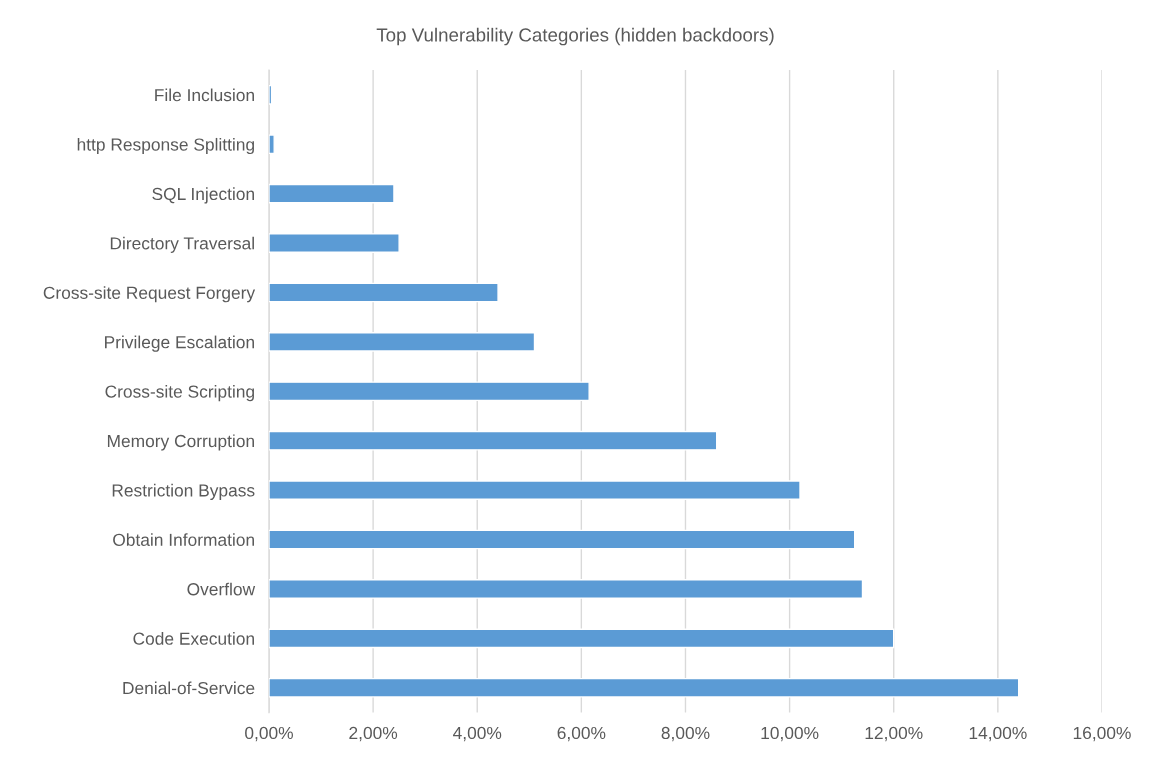  Describe the element at coordinates (179, 393) in the screenshot. I see `y-tick-label: Cross-site Scripting` at that location.